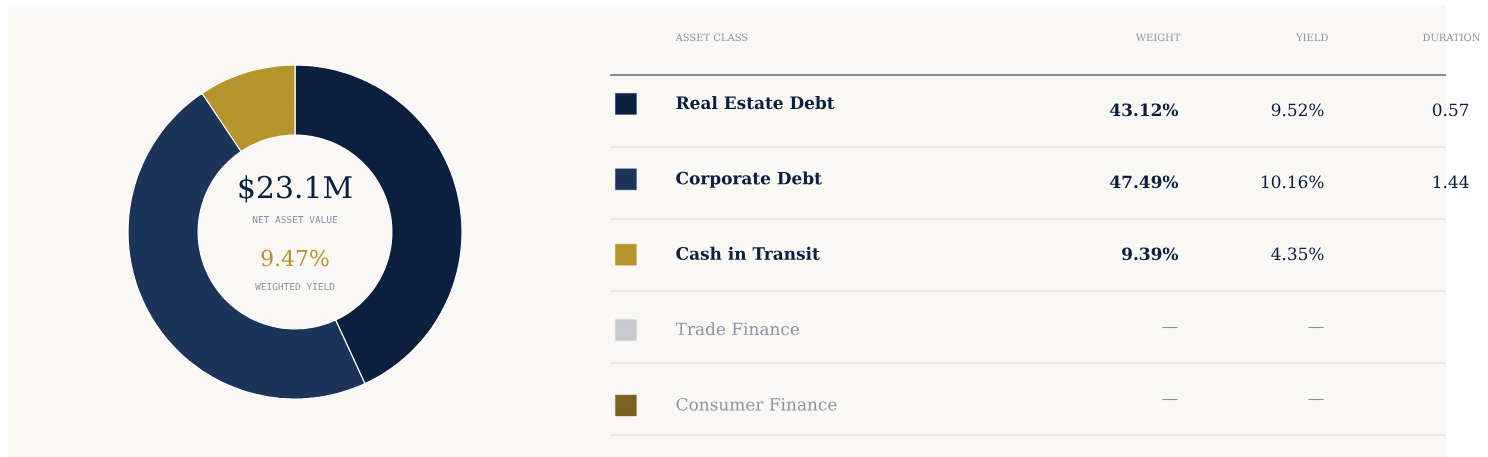 Image resolution: width=1488 pixels, height=457 pixels. Describe the element at coordinates (1292, 182) in the screenshot. I see `text: 10.16%` at that location.